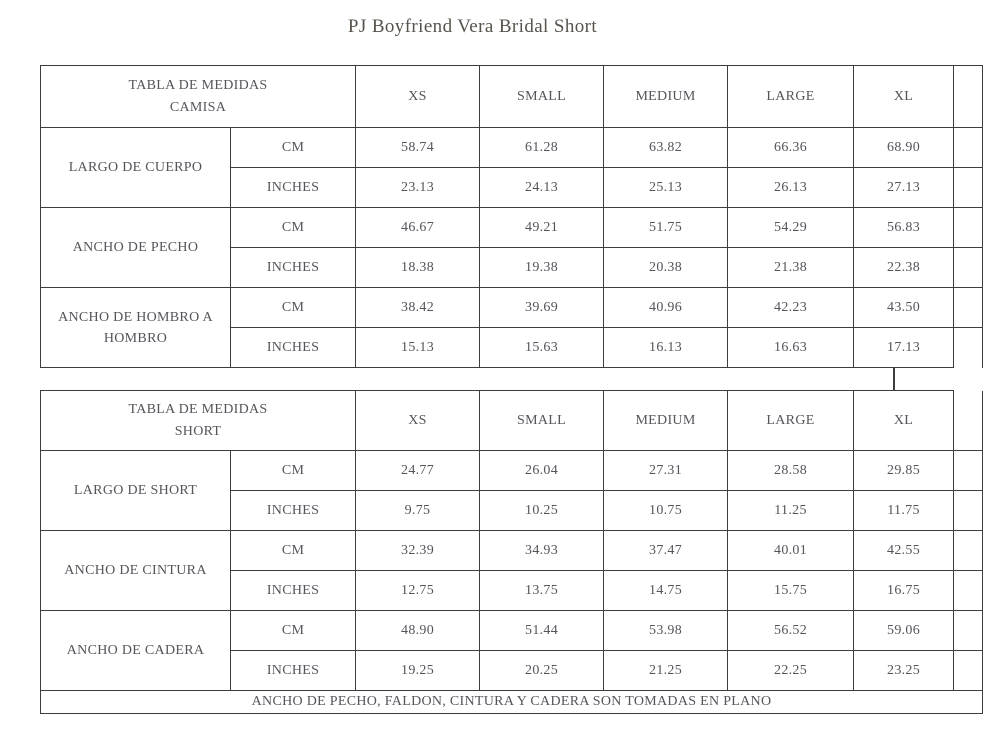 This screenshot has width=992, height=746. Describe the element at coordinates (198, 431) in the screenshot. I see `table-title-line2: SHORT` at that location.